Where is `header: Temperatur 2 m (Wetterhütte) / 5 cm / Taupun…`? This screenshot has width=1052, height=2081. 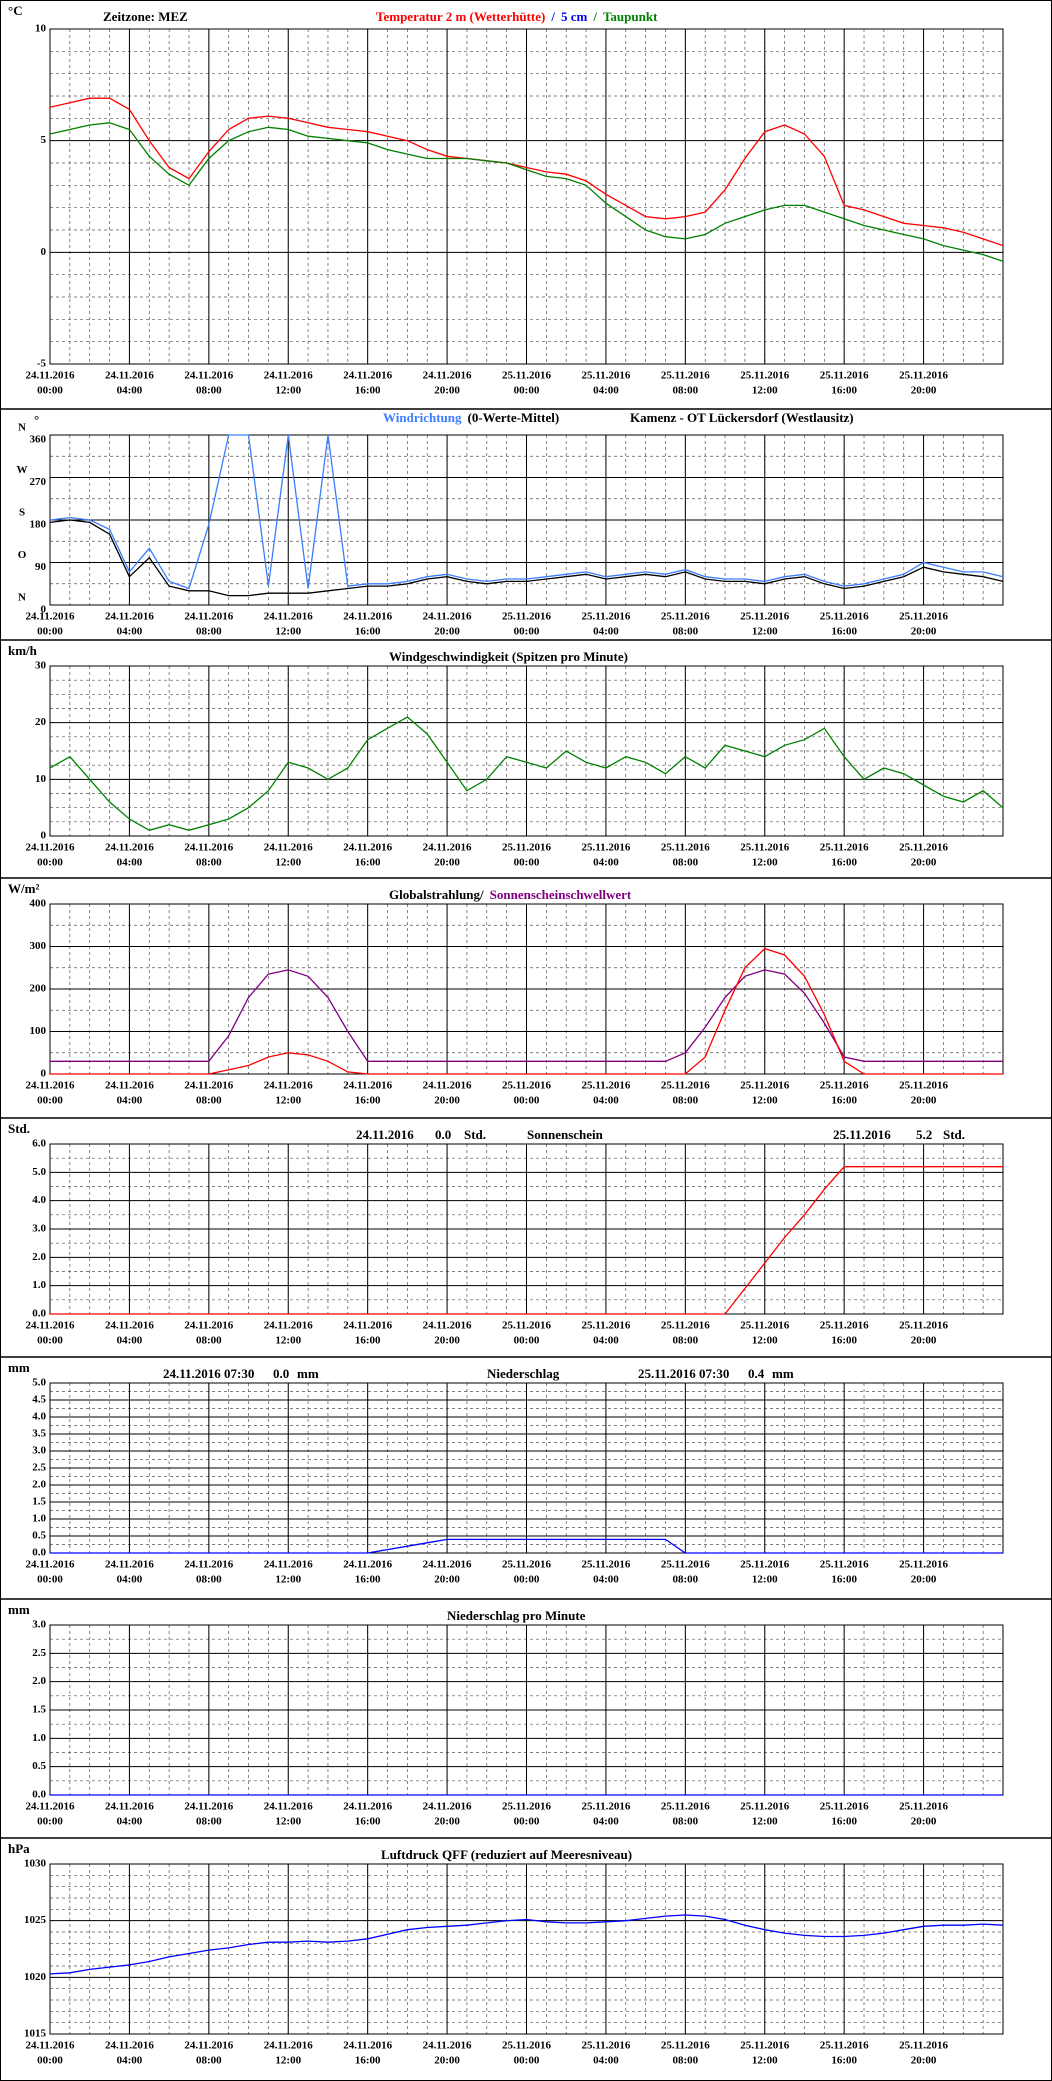 header: Temperatur 2 m (Wetterhütte) / 5 cm / Taupun… is located at coordinates (517, 16).